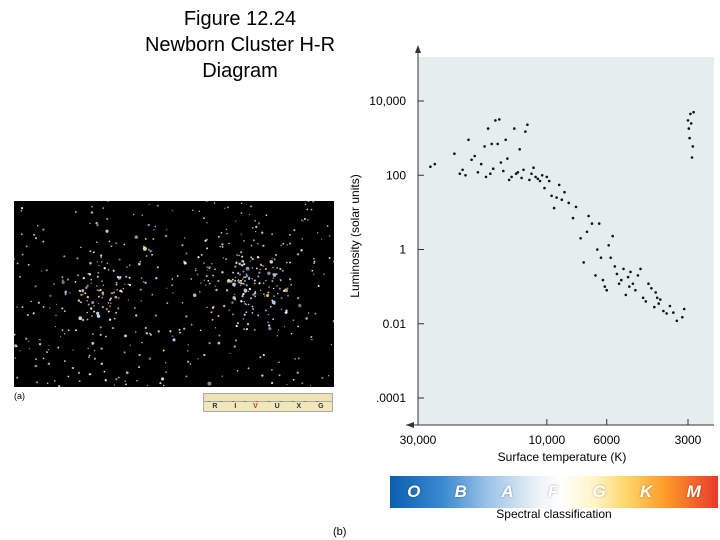  What do you see at coordinates (507, 491) in the screenshot?
I see `spectral-class-a: A` at bounding box center [507, 491].